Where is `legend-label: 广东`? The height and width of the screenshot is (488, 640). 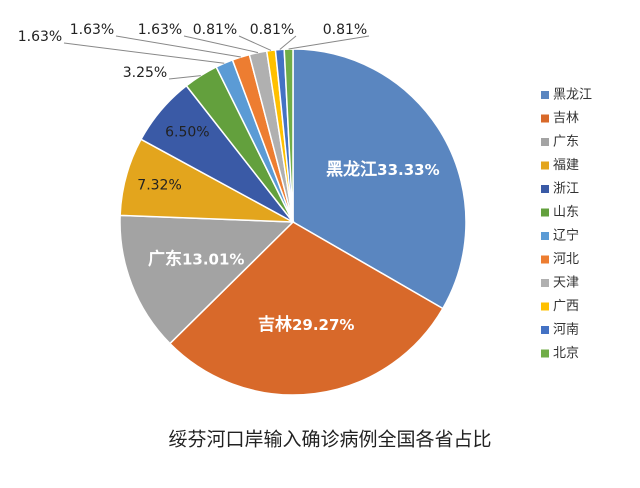 legend-label: 广东 is located at coordinates (566, 142).